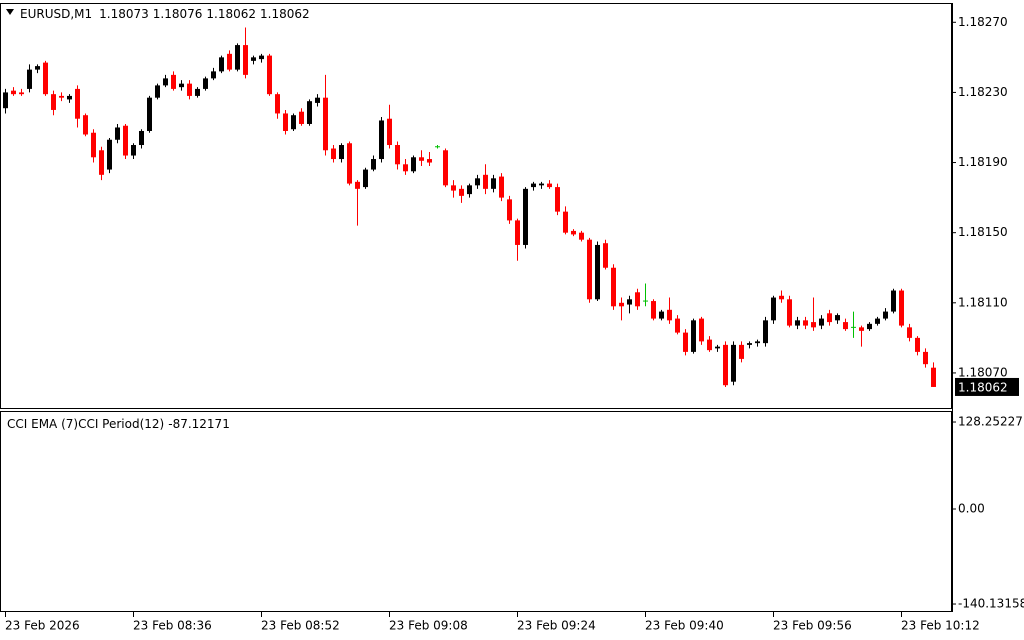  What do you see at coordinates (812, 626) in the screenshot?
I see `x-tick-label: 23 Feb 09:56` at bounding box center [812, 626].